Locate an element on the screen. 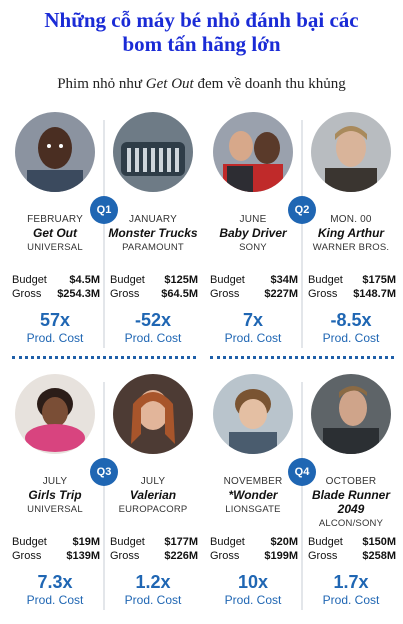 This screenshot has height=624, width=403. budget-value: $34M is located at coordinates (284, 280).